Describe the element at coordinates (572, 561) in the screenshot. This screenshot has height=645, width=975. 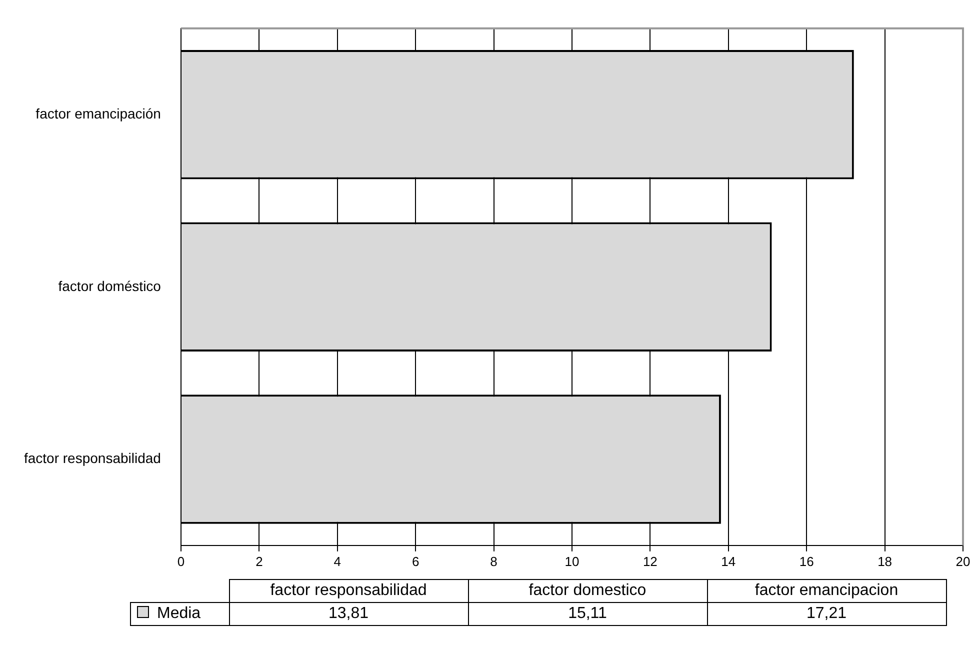
I see `x-tick-label: 10` at that location.